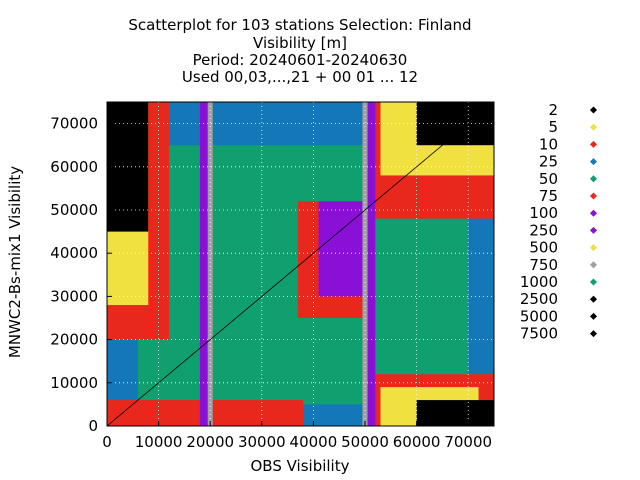  Describe the element at coordinates (548, 162) in the screenshot. I see `legend-label-3: 25` at that location.